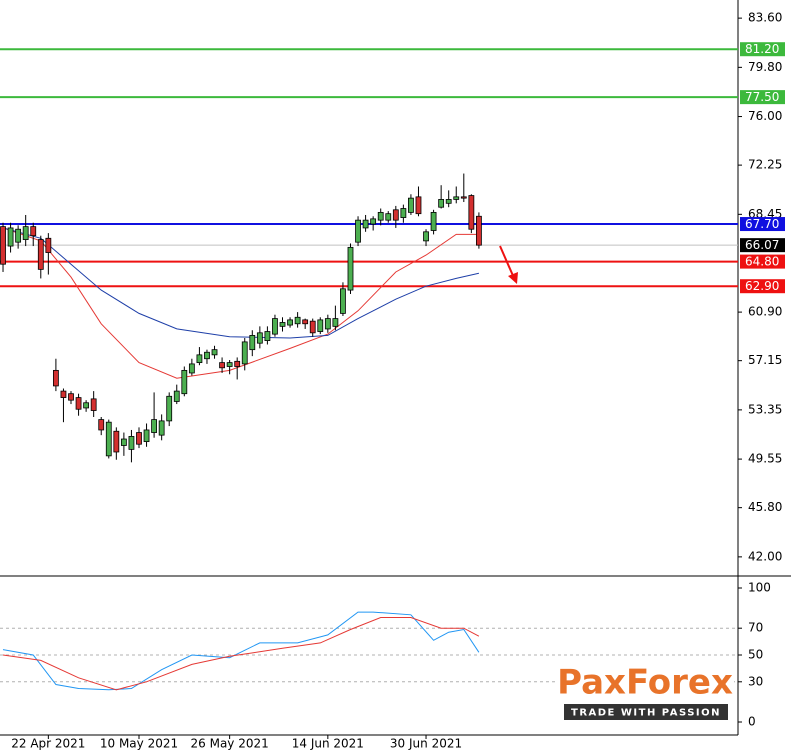 Image resolution: width=791 pixels, height=751 pixels. Describe the element at coordinates (752, 722) in the screenshot. I see `y-tick-label: 0` at that location.